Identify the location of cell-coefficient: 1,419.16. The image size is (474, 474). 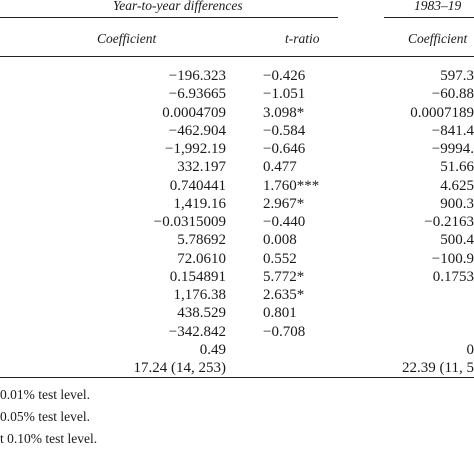
(200, 204).